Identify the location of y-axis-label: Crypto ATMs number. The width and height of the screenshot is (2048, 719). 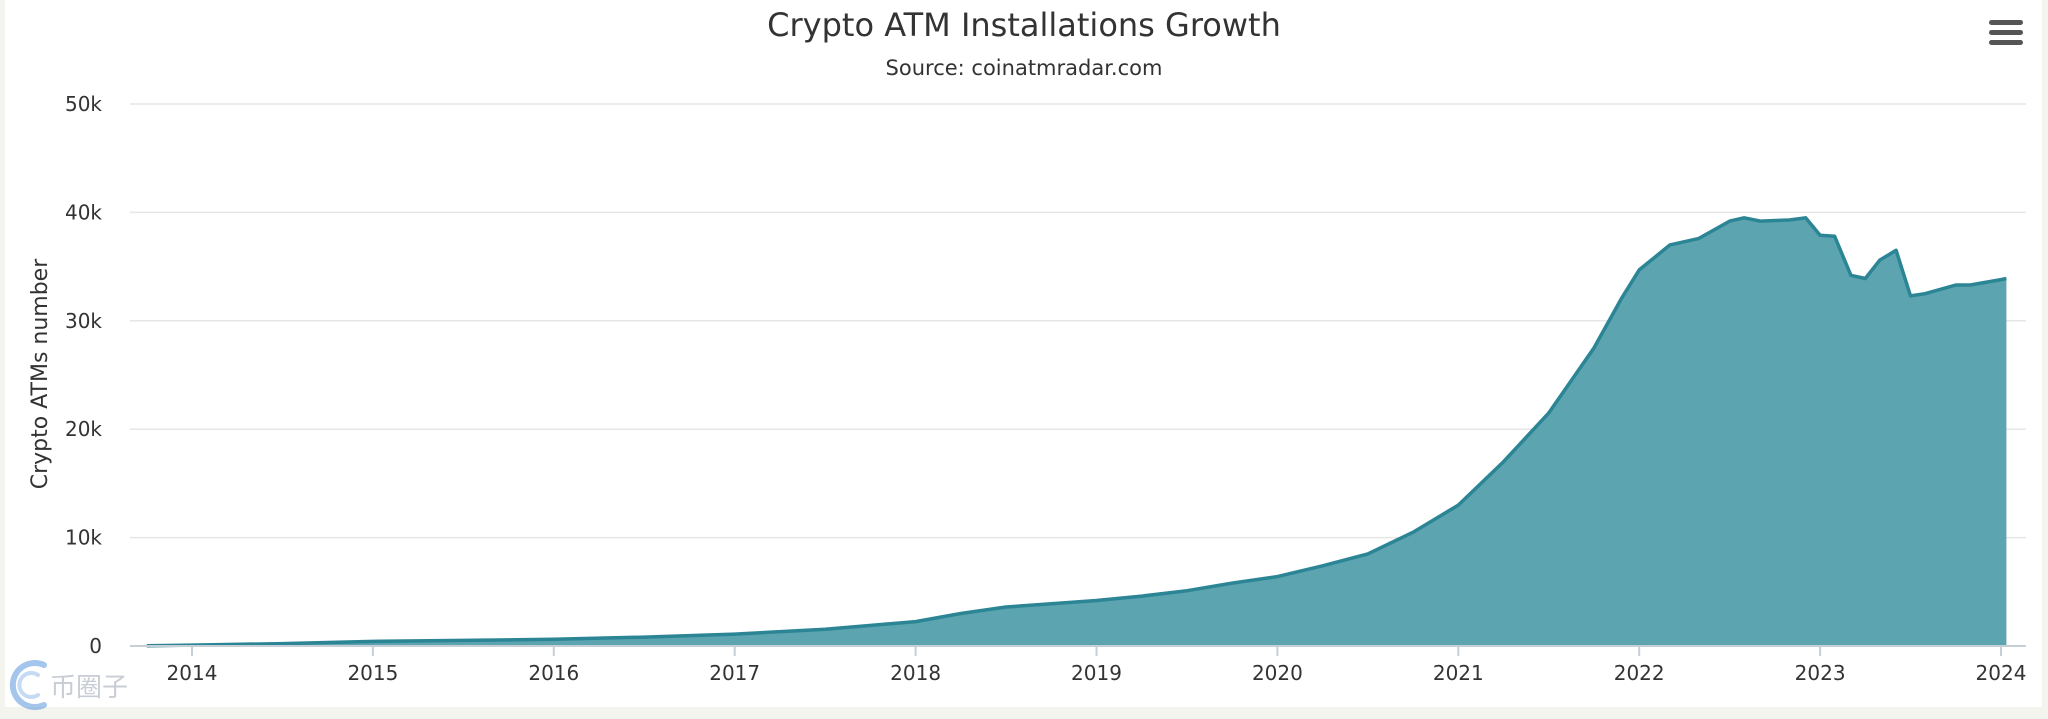
(40, 374).